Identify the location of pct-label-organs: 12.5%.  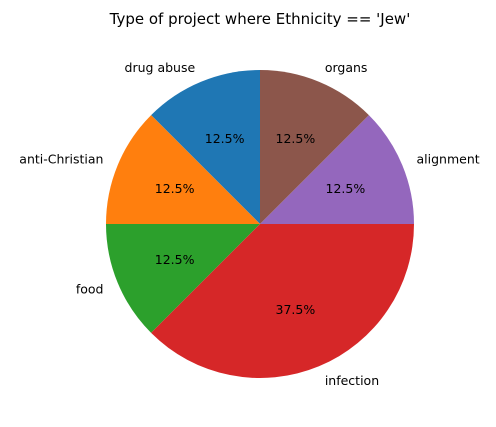
(296, 138).